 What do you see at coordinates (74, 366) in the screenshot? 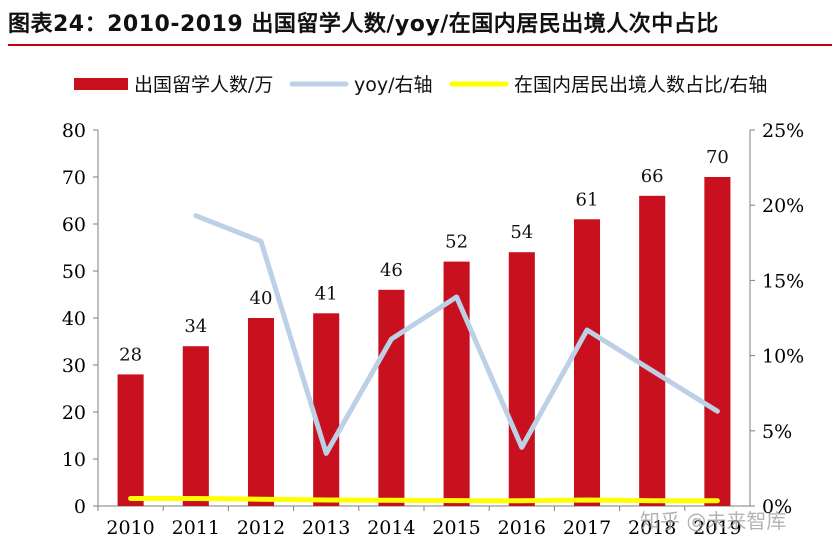
I see `left-tick-label: 30` at bounding box center [74, 366].